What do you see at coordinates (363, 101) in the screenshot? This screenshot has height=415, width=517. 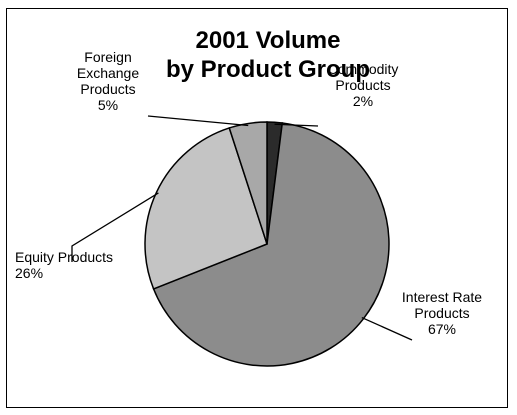 I see `slice-value-label-0: 2%` at bounding box center [363, 101].